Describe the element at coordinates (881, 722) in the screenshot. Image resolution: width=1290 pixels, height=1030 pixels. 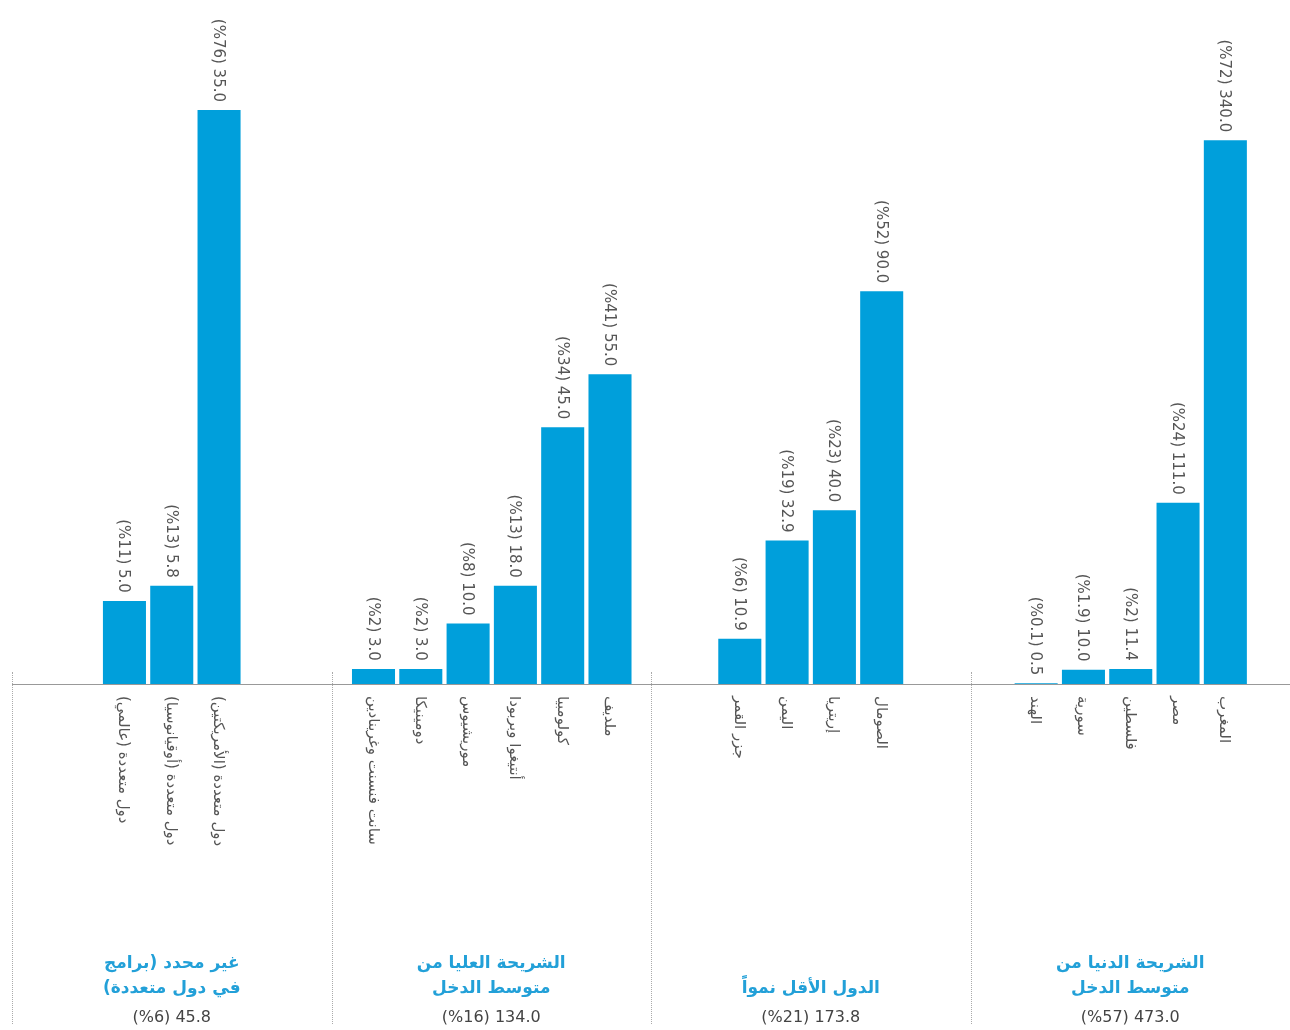
I see `x-tick-label: الصومال` at that location.